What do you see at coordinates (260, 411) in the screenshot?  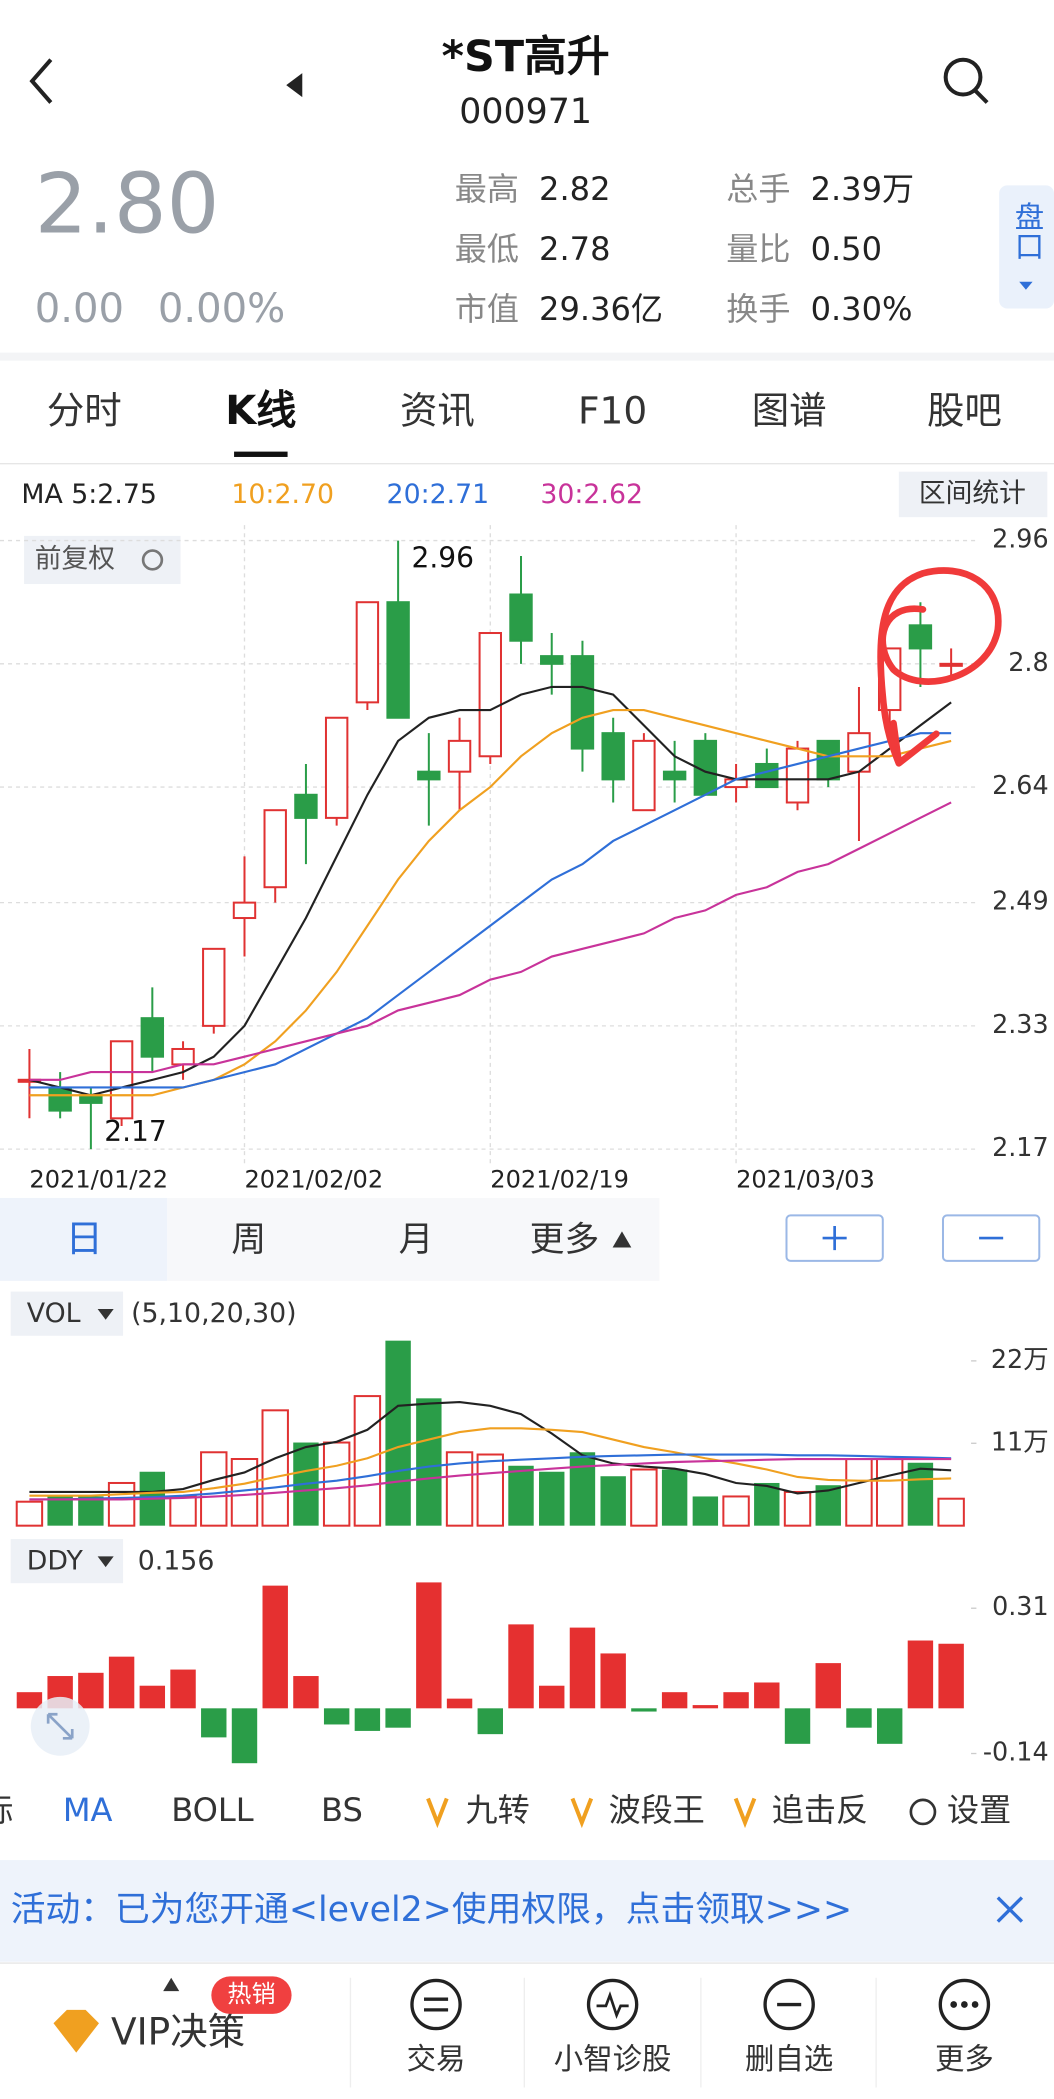 I see `tab-active: K线` at bounding box center [260, 411].